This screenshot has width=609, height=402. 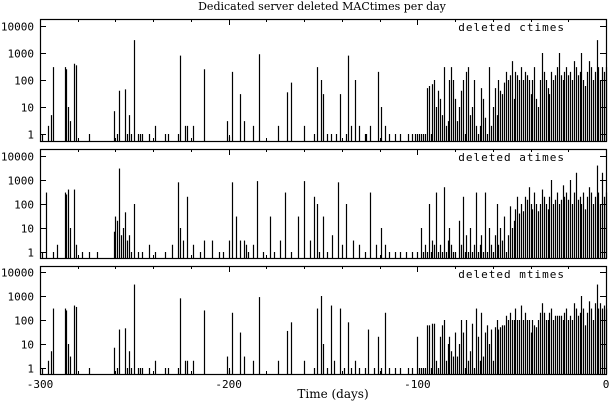 What do you see at coordinates (511, 274) in the screenshot?
I see `legend-label: deleted mtimes` at bounding box center [511, 274].